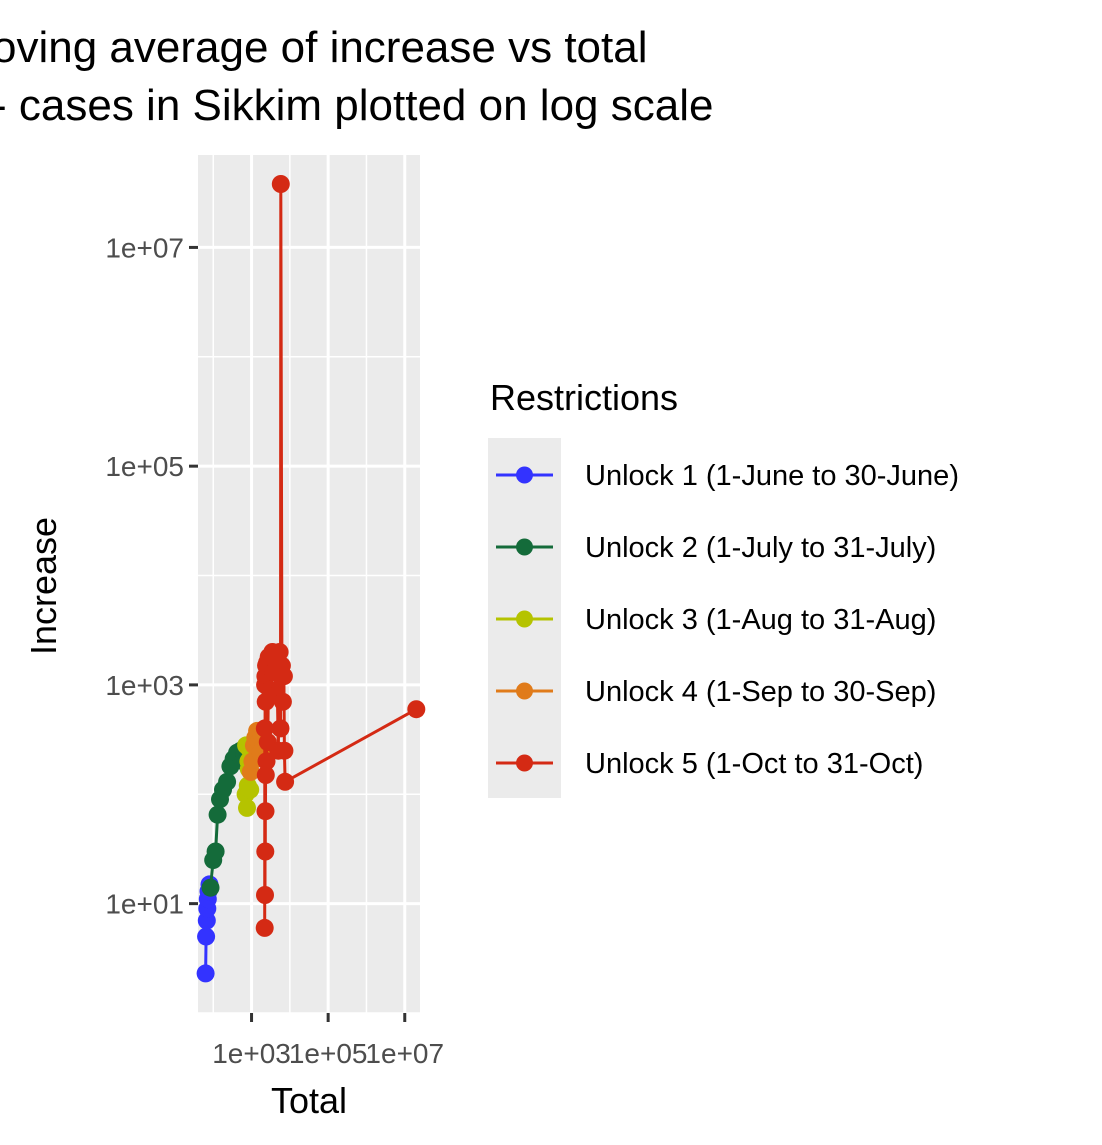 The width and height of the screenshot is (1102, 1145). What do you see at coordinates (356, 105) in the screenshot?
I see `chart-title-line-2: - cases in Sikkim plotted on log scale` at bounding box center [356, 105].